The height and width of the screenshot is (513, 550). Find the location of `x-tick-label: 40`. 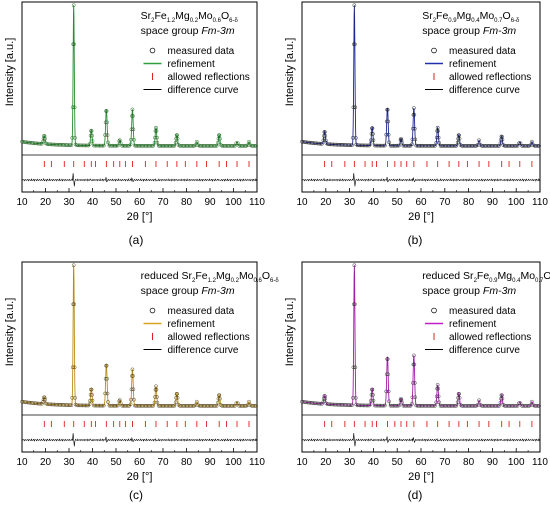

x-tick-label: 40 is located at coordinates (374, 202).